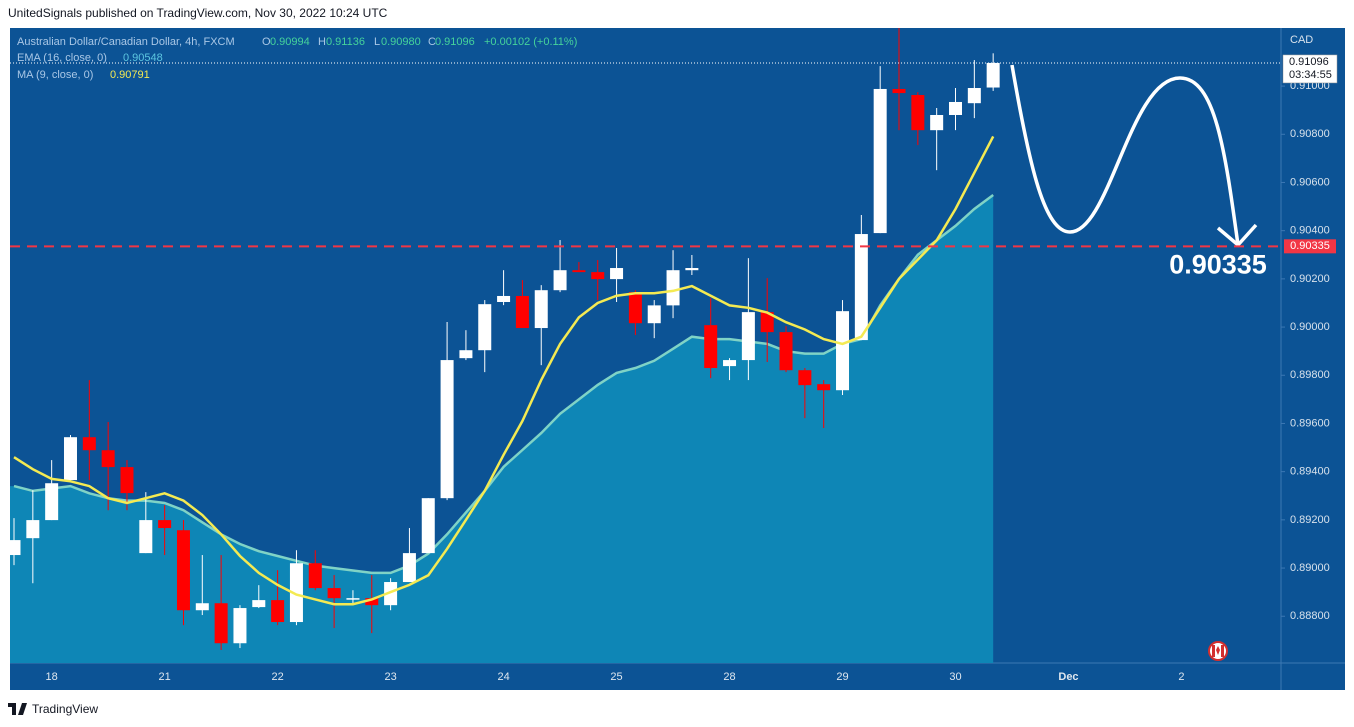 This screenshot has width=1354, height=727. Describe the element at coordinates (290, 42) in the screenshot. I see `legend-value: 0.90994` at that location.